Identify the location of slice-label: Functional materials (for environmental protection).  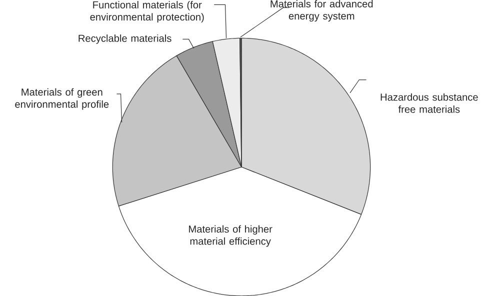
(147, 11).